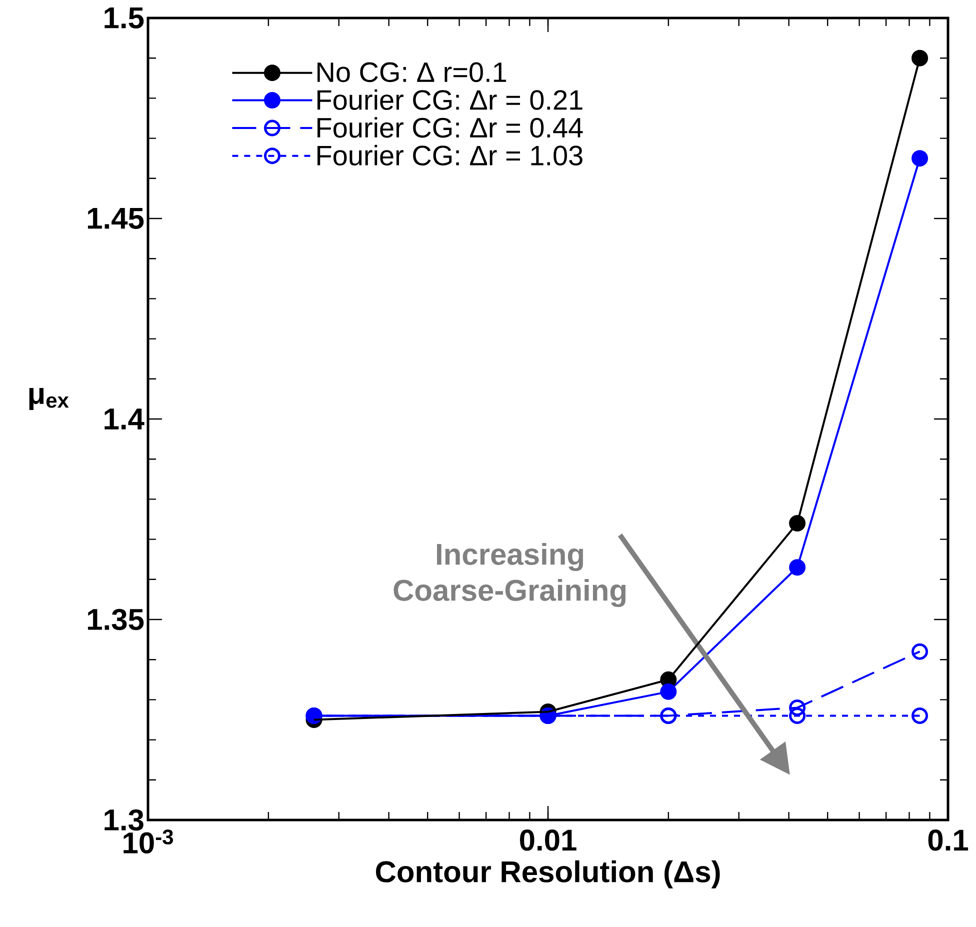  What do you see at coordinates (450, 127) in the screenshot?
I see `legend-label: Fourier CG: Δr = 0.44` at bounding box center [450, 127].